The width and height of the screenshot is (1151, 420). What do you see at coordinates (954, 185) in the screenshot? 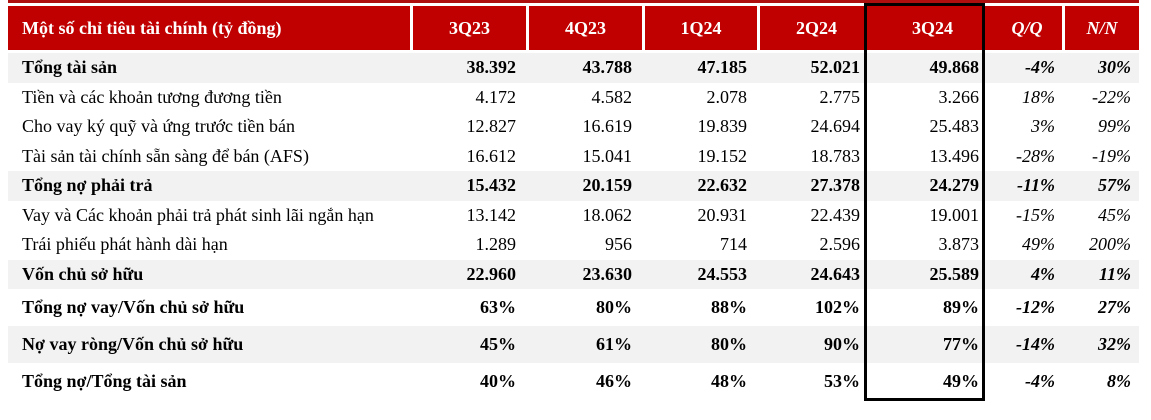
I see `value-cell-3q24: 24.279` at bounding box center [954, 185].